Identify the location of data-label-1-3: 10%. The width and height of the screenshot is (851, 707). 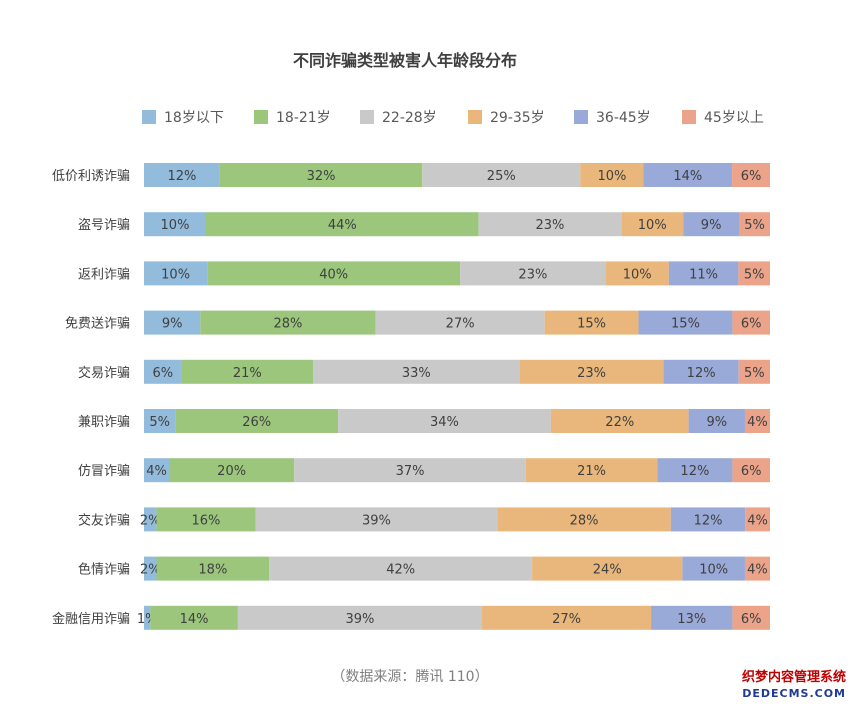
(652, 225).